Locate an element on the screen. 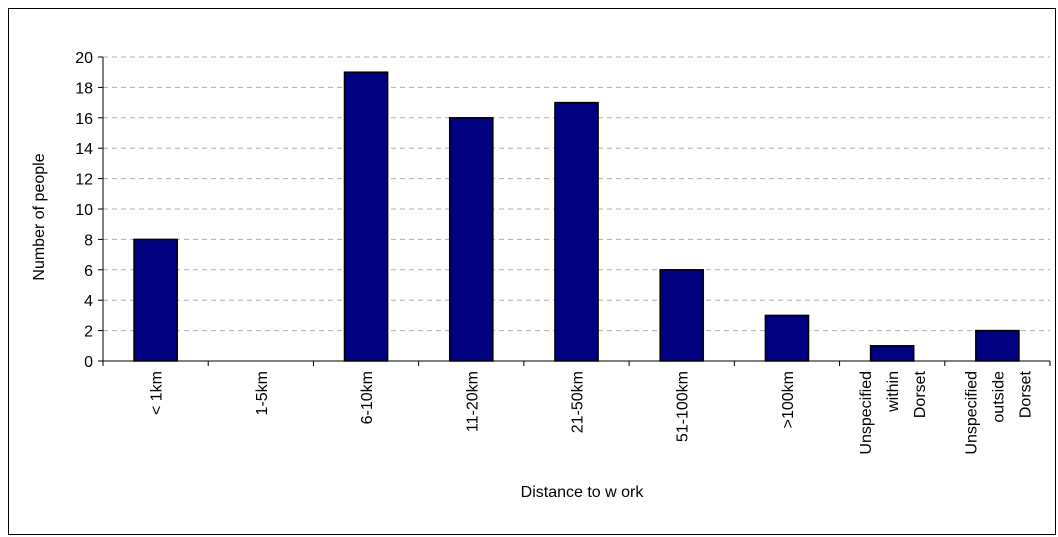  x-tick-label: outside is located at coordinates (998, 397).